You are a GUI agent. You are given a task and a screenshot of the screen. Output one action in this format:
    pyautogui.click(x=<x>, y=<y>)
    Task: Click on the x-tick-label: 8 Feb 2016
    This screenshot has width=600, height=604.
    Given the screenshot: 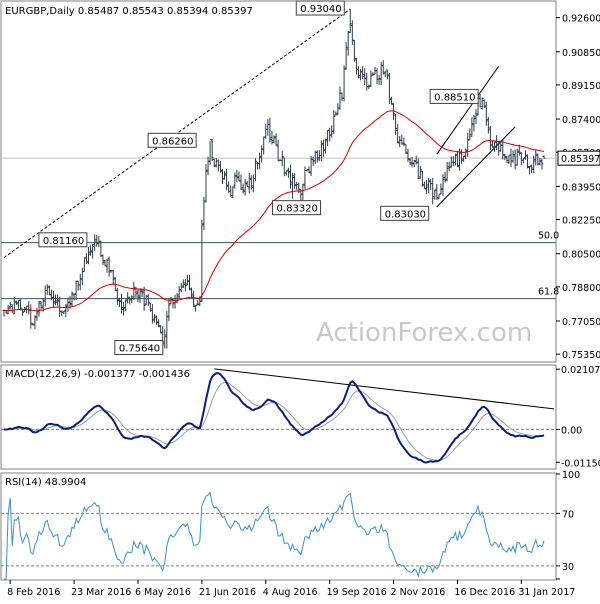 What is the action you would take?
    pyautogui.click(x=33, y=592)
    